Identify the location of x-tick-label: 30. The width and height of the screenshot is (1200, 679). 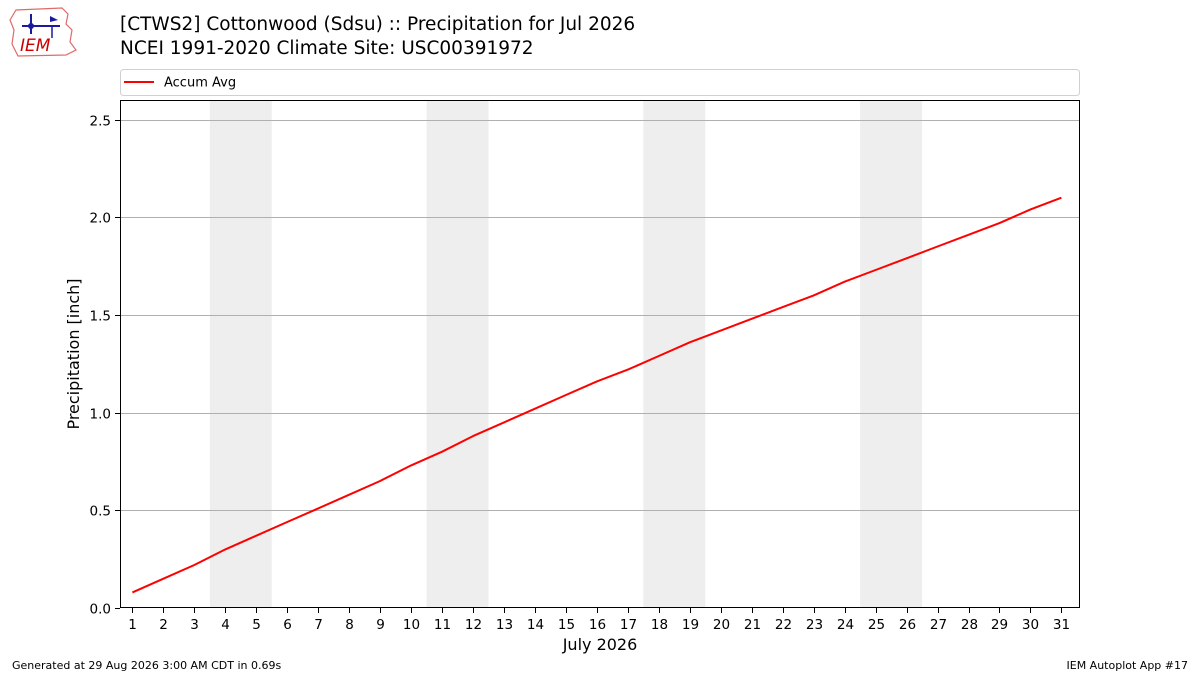
(1030, 625).